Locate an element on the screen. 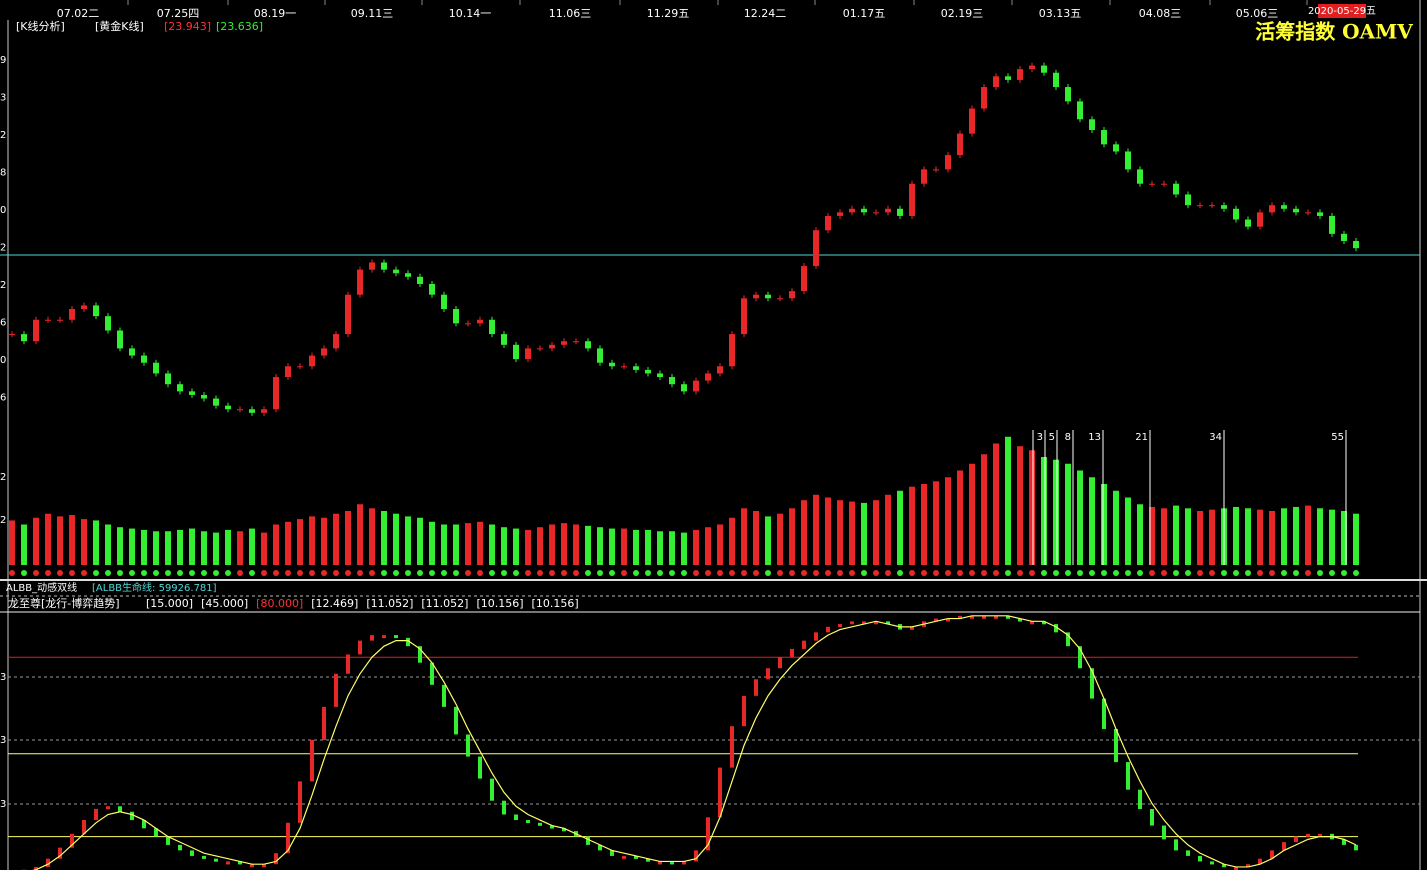  fib-label: 5 is located at coordinates (1052, 437).